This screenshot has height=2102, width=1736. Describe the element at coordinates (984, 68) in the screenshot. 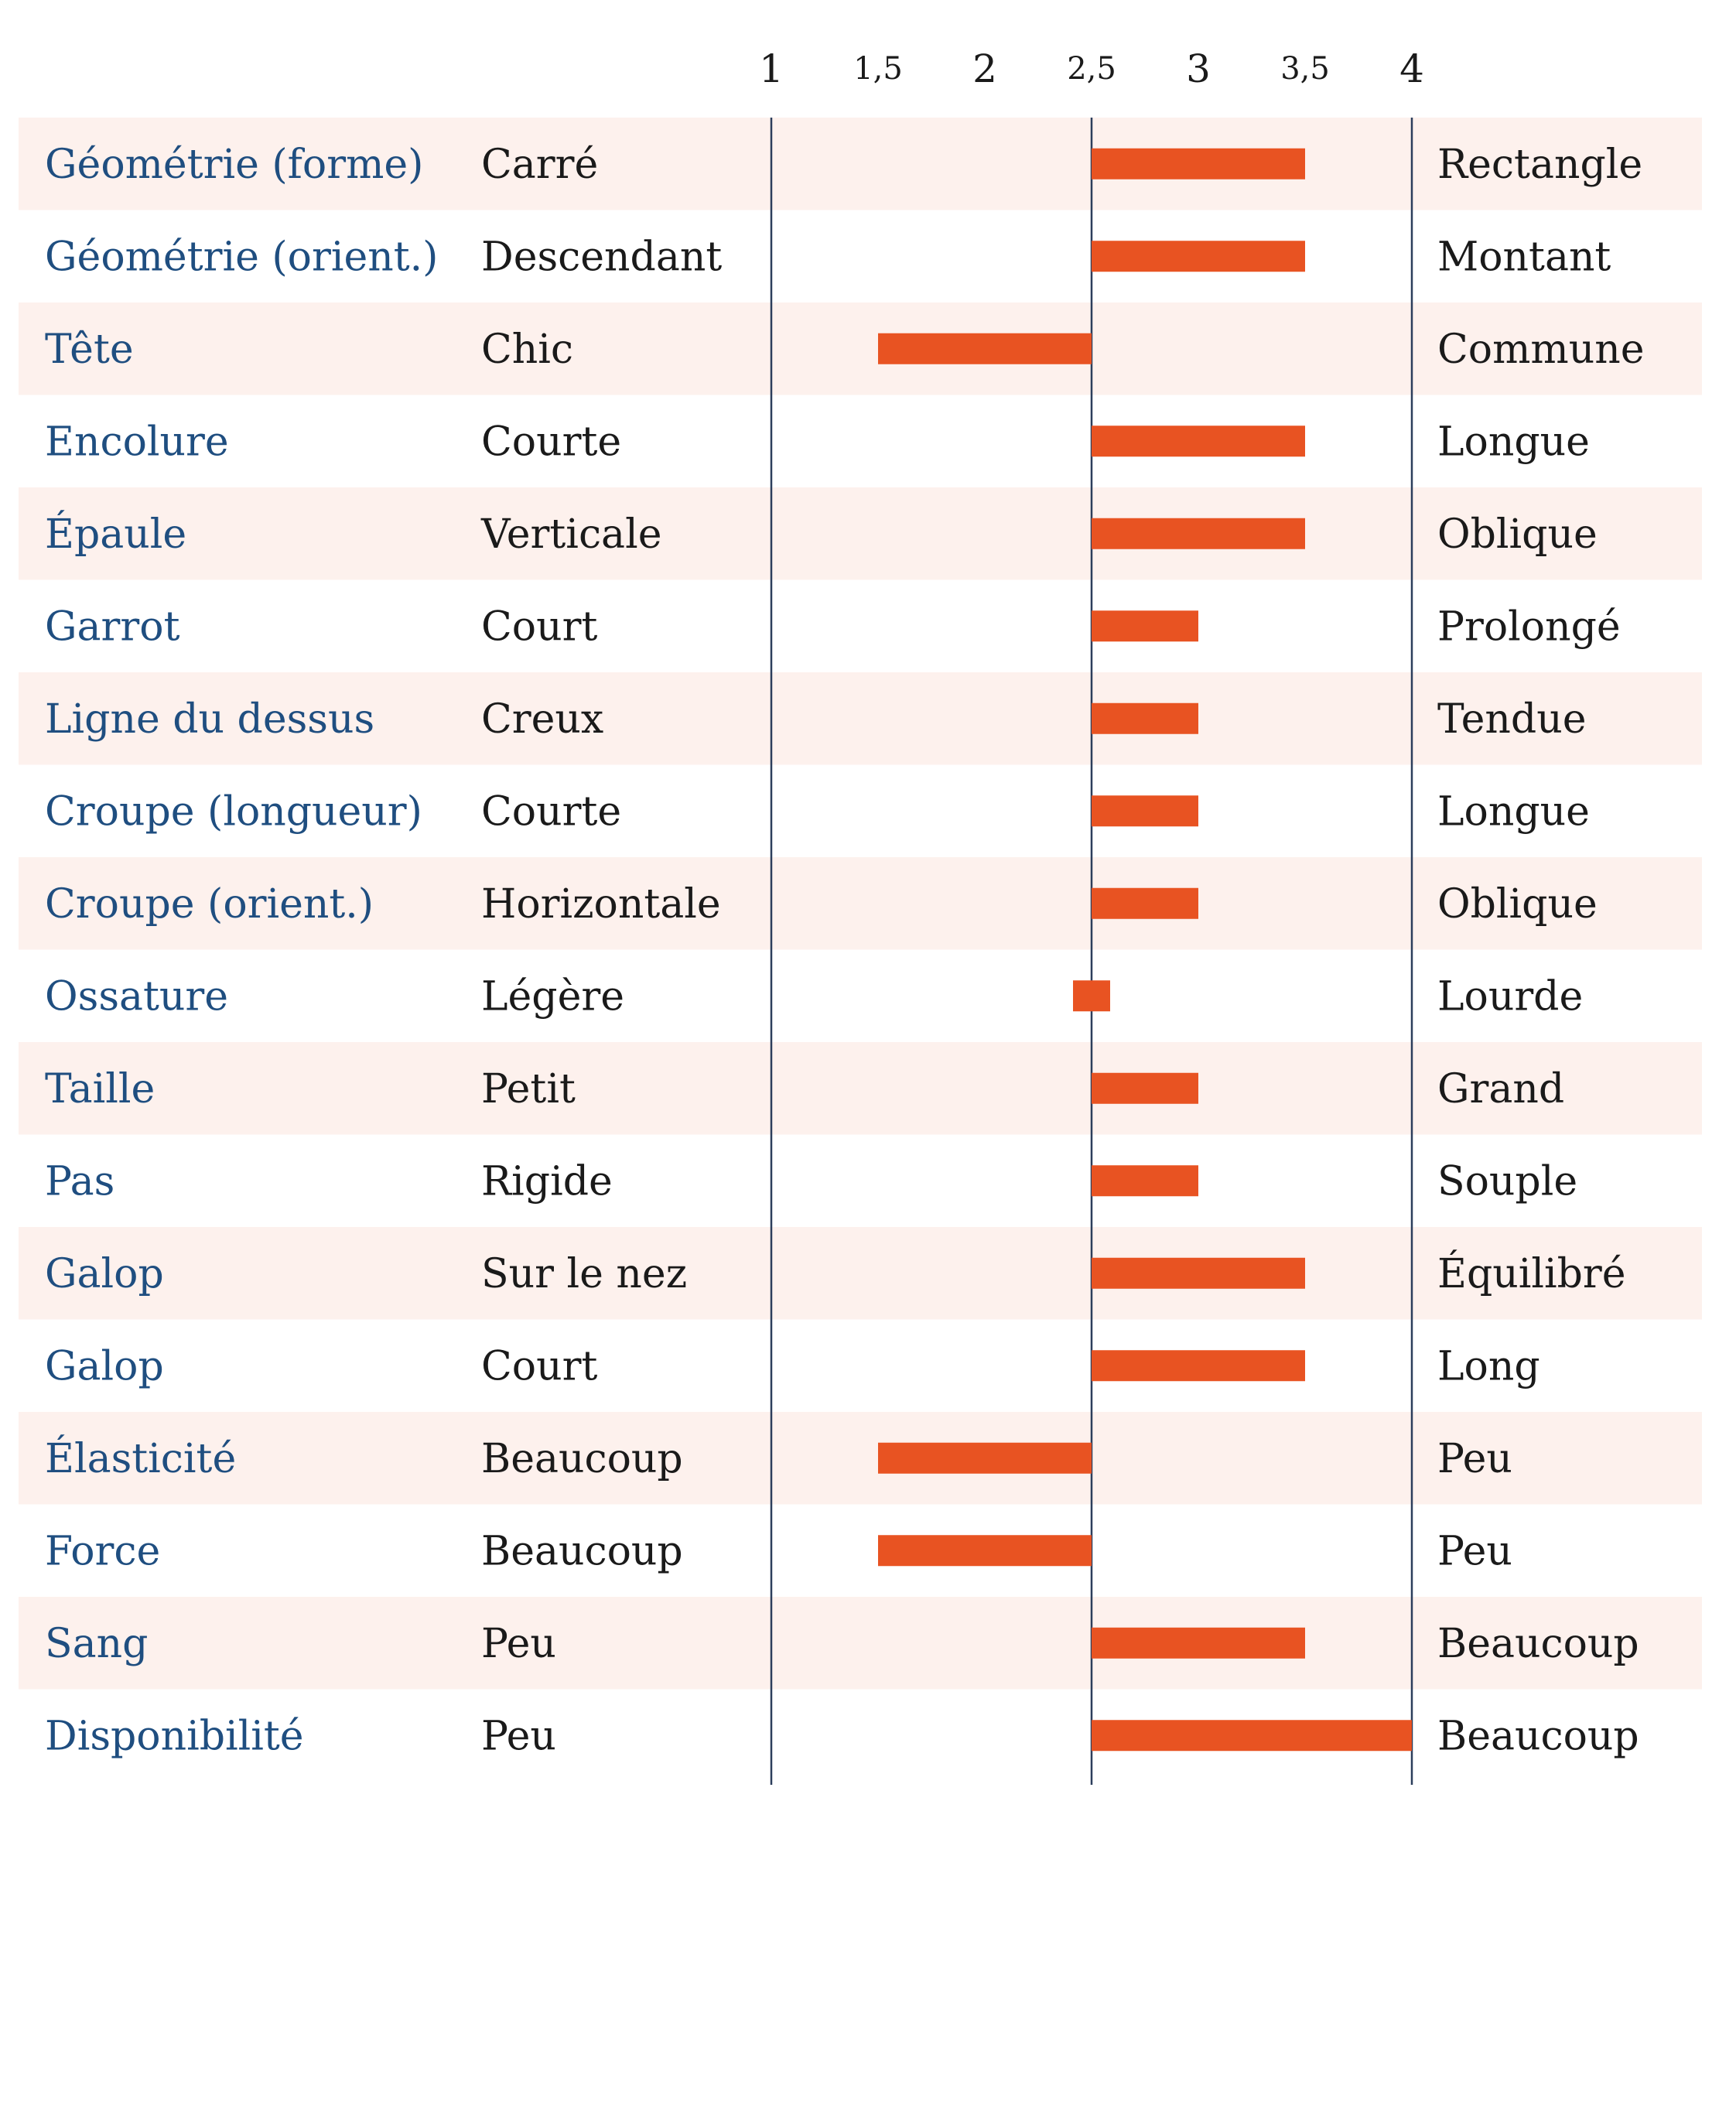

I see `tick-label: 2` at that location.